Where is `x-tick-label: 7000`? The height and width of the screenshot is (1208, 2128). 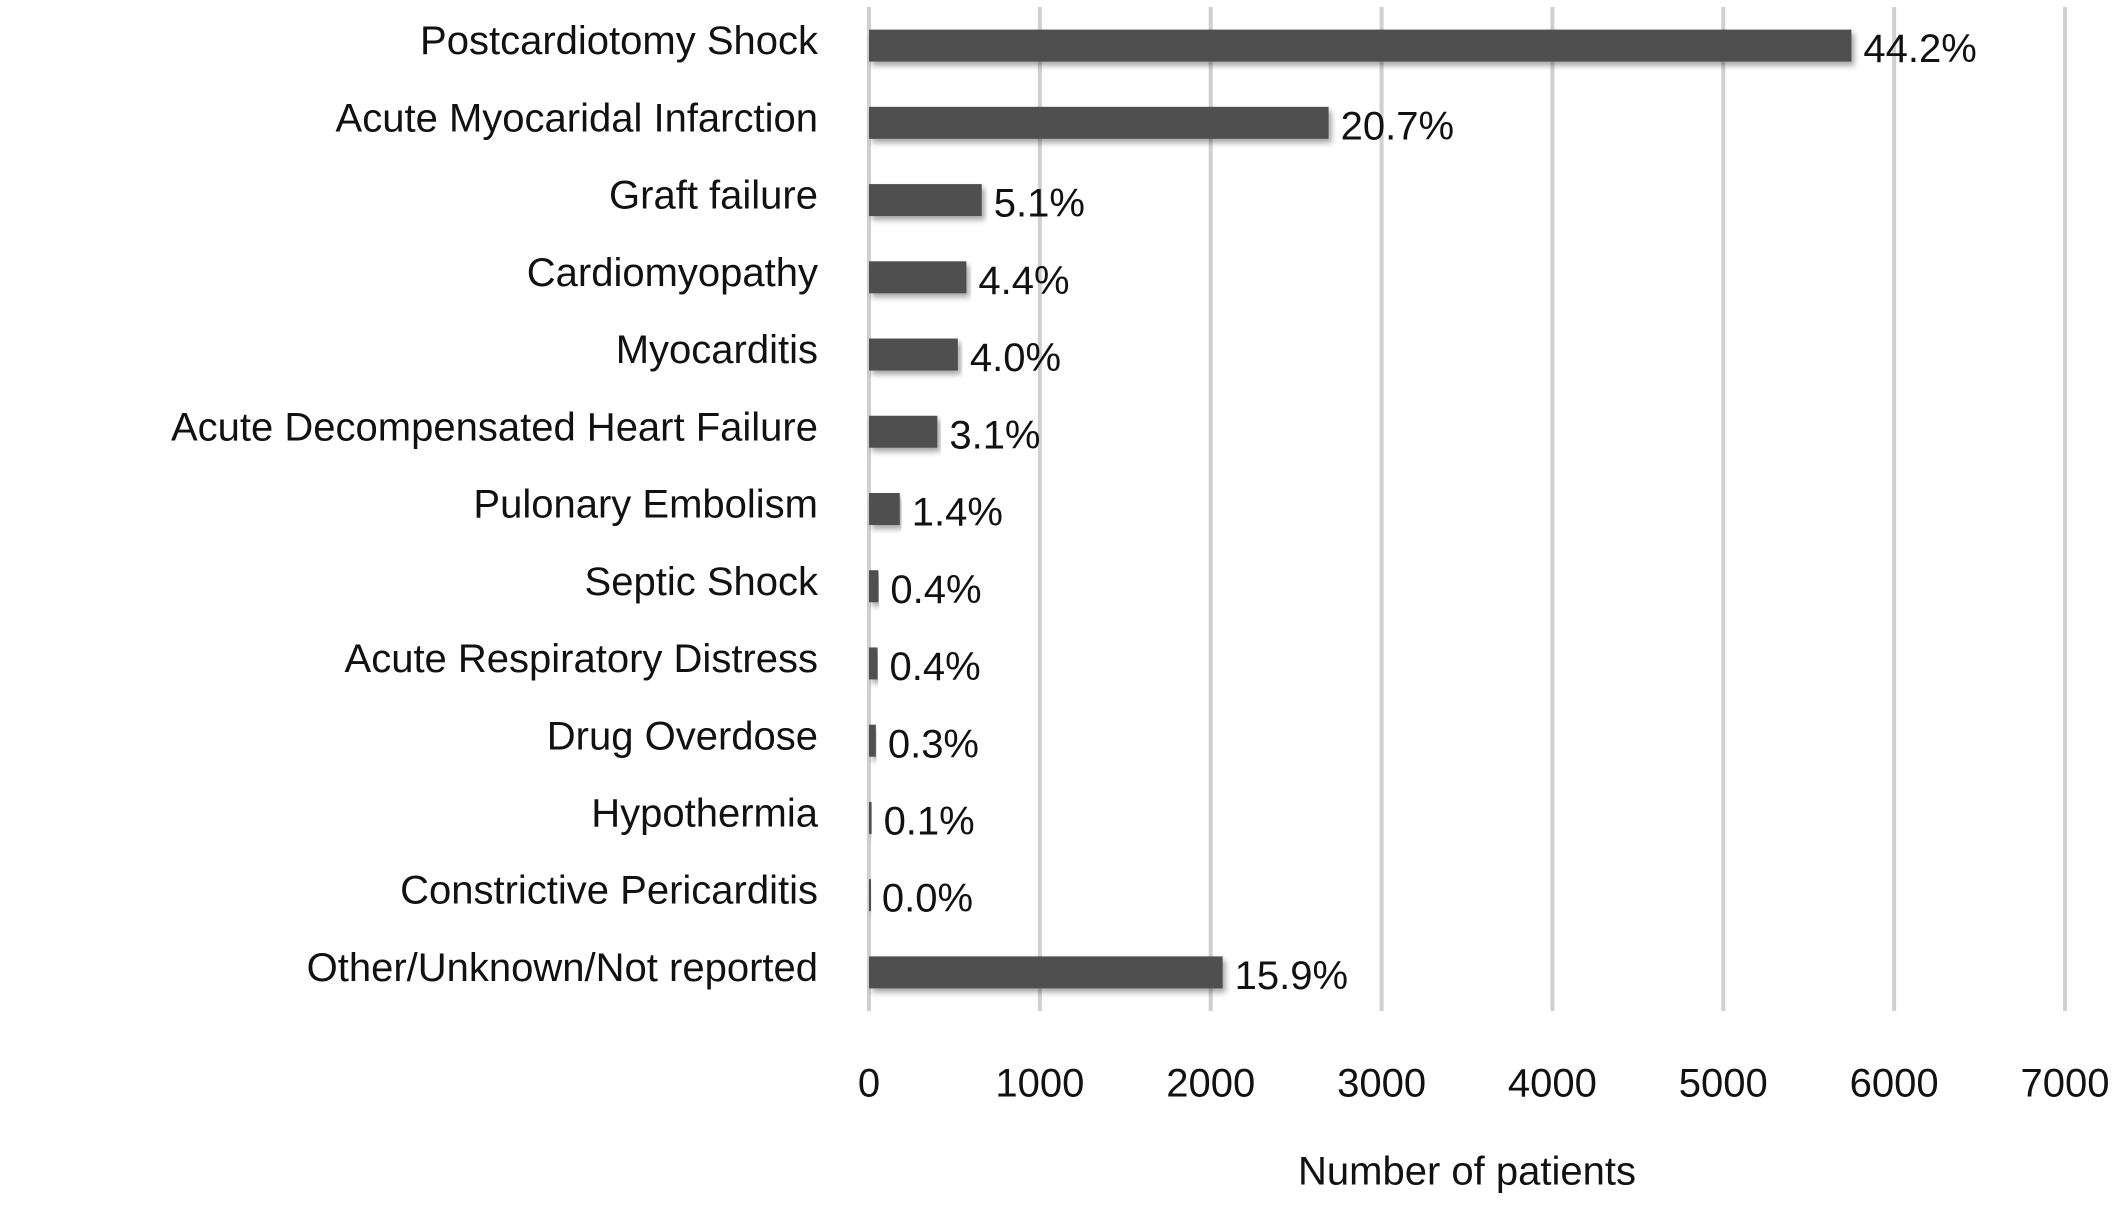 x-tick-label: 7000 is located at coordinates (2065, 1084).